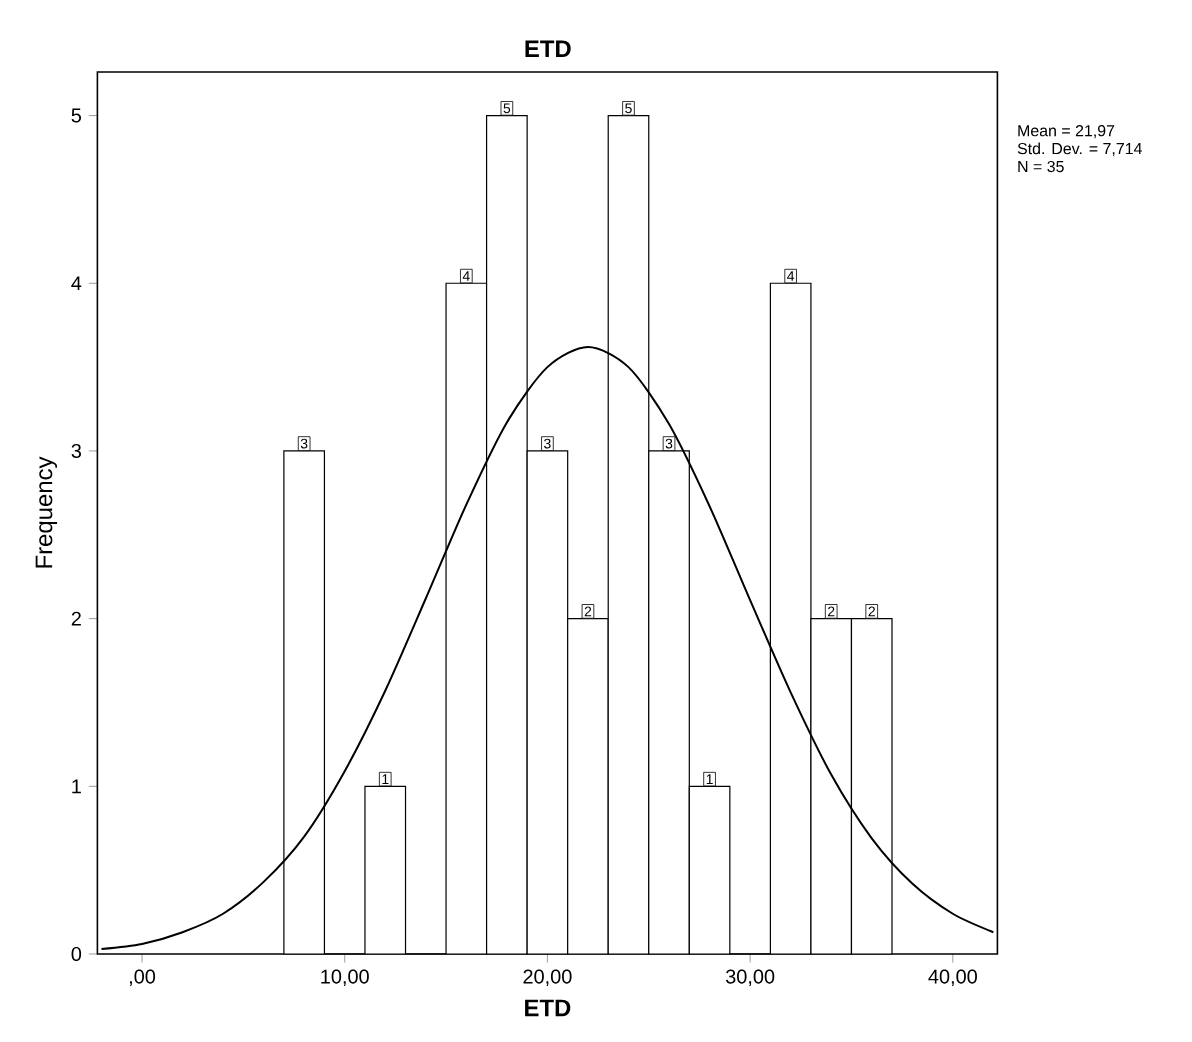 The image size is (1192, 1042). What do you see at coordinates (76, 283) in the screenshot?
I see `y-tick-label: 4` at bounding box center [76, 283].